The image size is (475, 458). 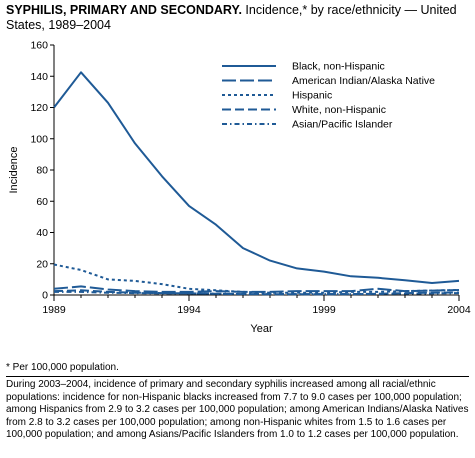 I want to click on legend-label-1: American Indian/Alaska Native, so click(x=363, y=81).